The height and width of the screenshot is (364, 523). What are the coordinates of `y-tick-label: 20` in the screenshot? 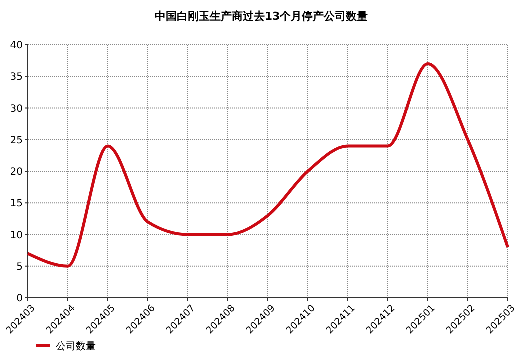 It's located at (16, 172).